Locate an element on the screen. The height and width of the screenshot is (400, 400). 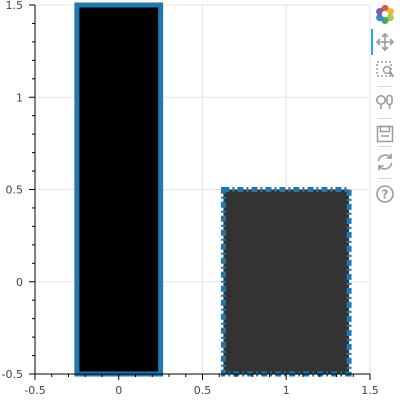
y-tick-label: 0 is located at coordinates (19, 282).